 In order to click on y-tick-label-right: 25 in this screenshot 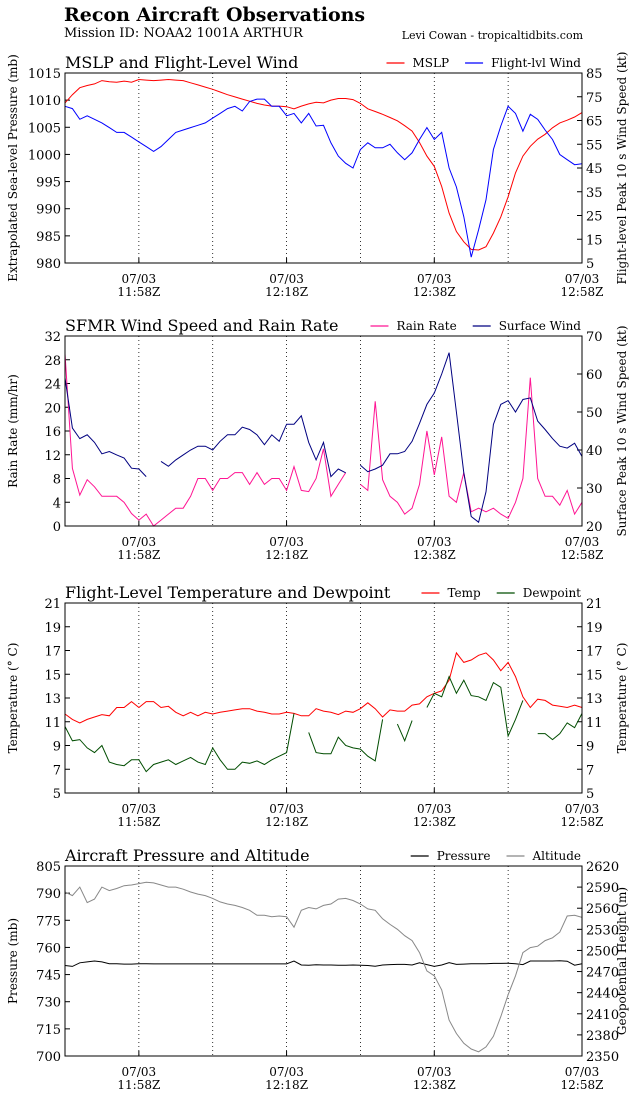, I will do `click(594, 217)`.